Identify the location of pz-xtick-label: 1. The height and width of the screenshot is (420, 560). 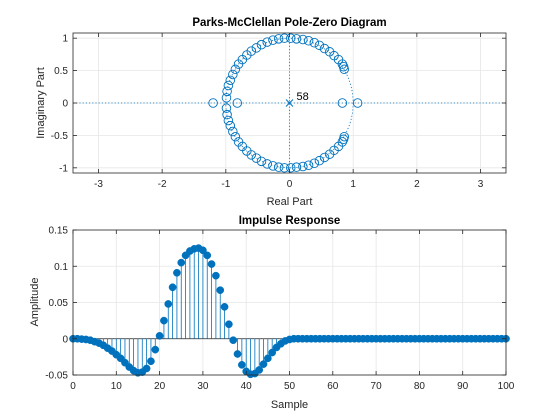
(353, 184).